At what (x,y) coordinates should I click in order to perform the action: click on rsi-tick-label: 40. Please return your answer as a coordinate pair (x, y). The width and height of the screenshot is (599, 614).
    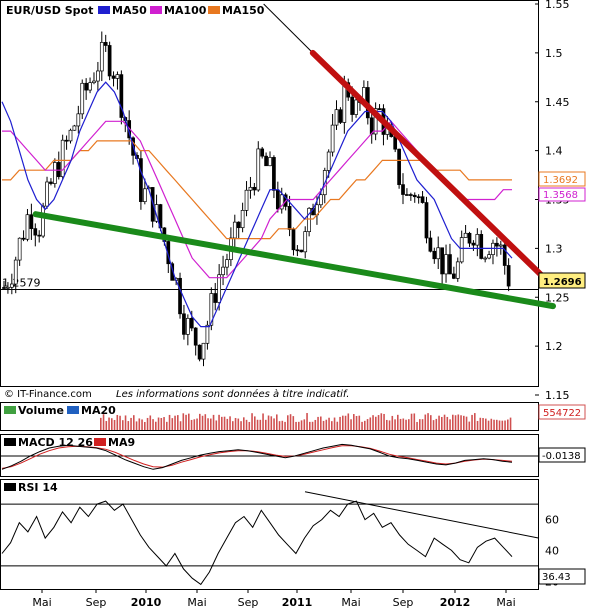
    Looking at the image, I should click on (552, 550).